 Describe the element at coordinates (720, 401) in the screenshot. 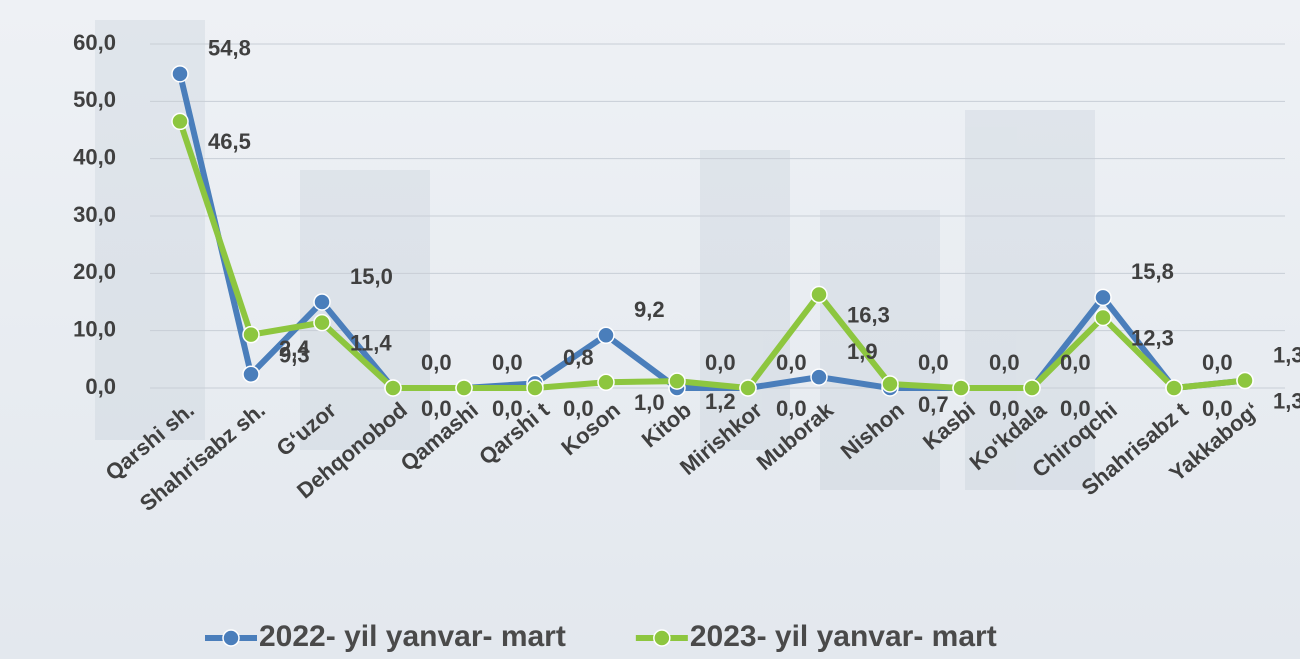

I see `data-label: 1,2` at that location.